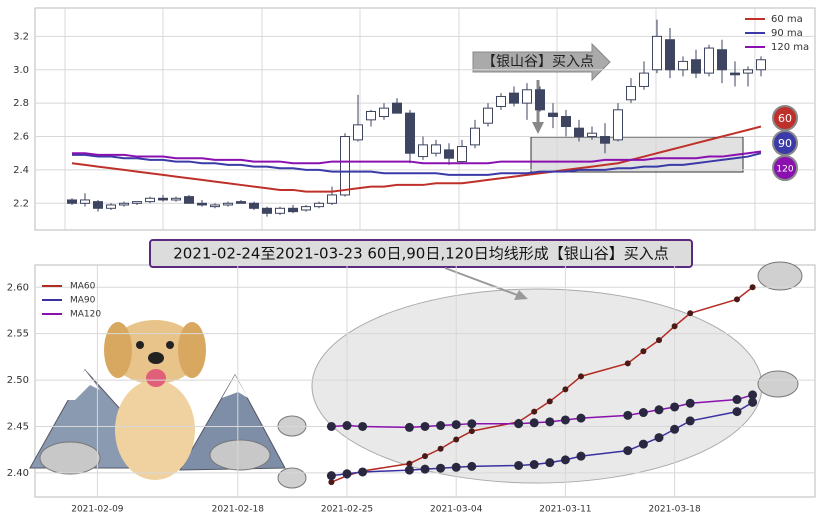 The image size is (822, 520). Describe the element at coordinates (21, 137) in the screenshot. I see `y-tick-label: 2.6` at that location.